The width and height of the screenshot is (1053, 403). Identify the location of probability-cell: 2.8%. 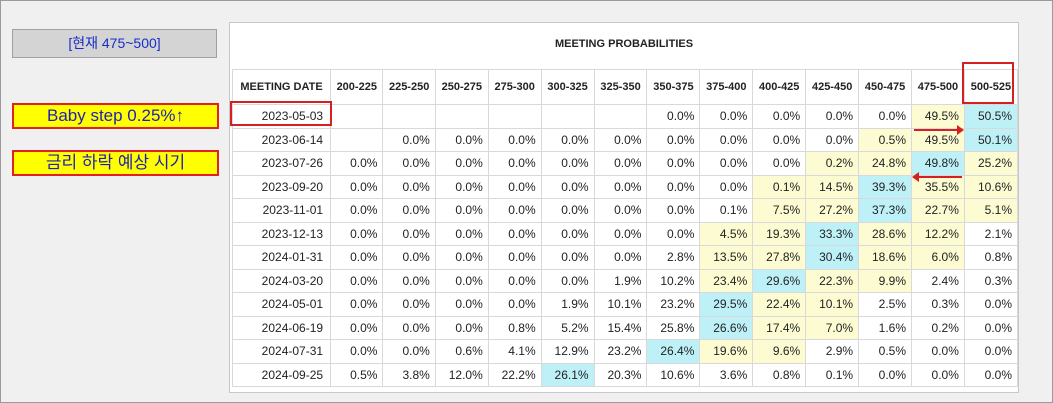
(673, 257).